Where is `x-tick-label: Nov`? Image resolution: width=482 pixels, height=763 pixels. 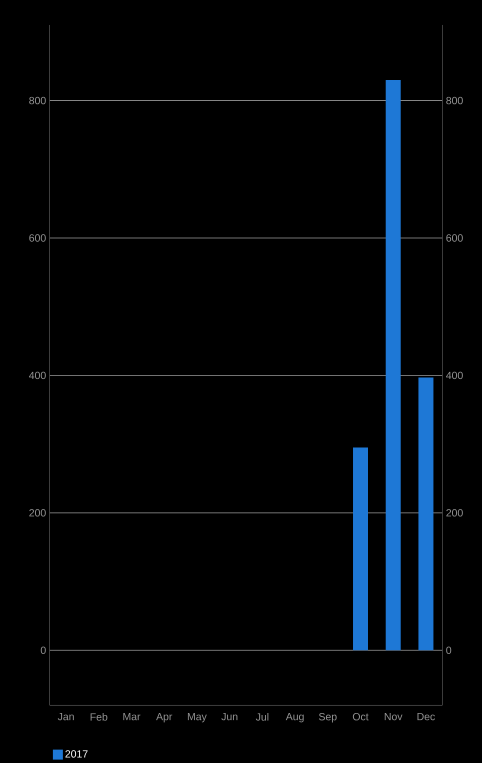
x-tick-label: Nov is located at coordinates (393, 716).